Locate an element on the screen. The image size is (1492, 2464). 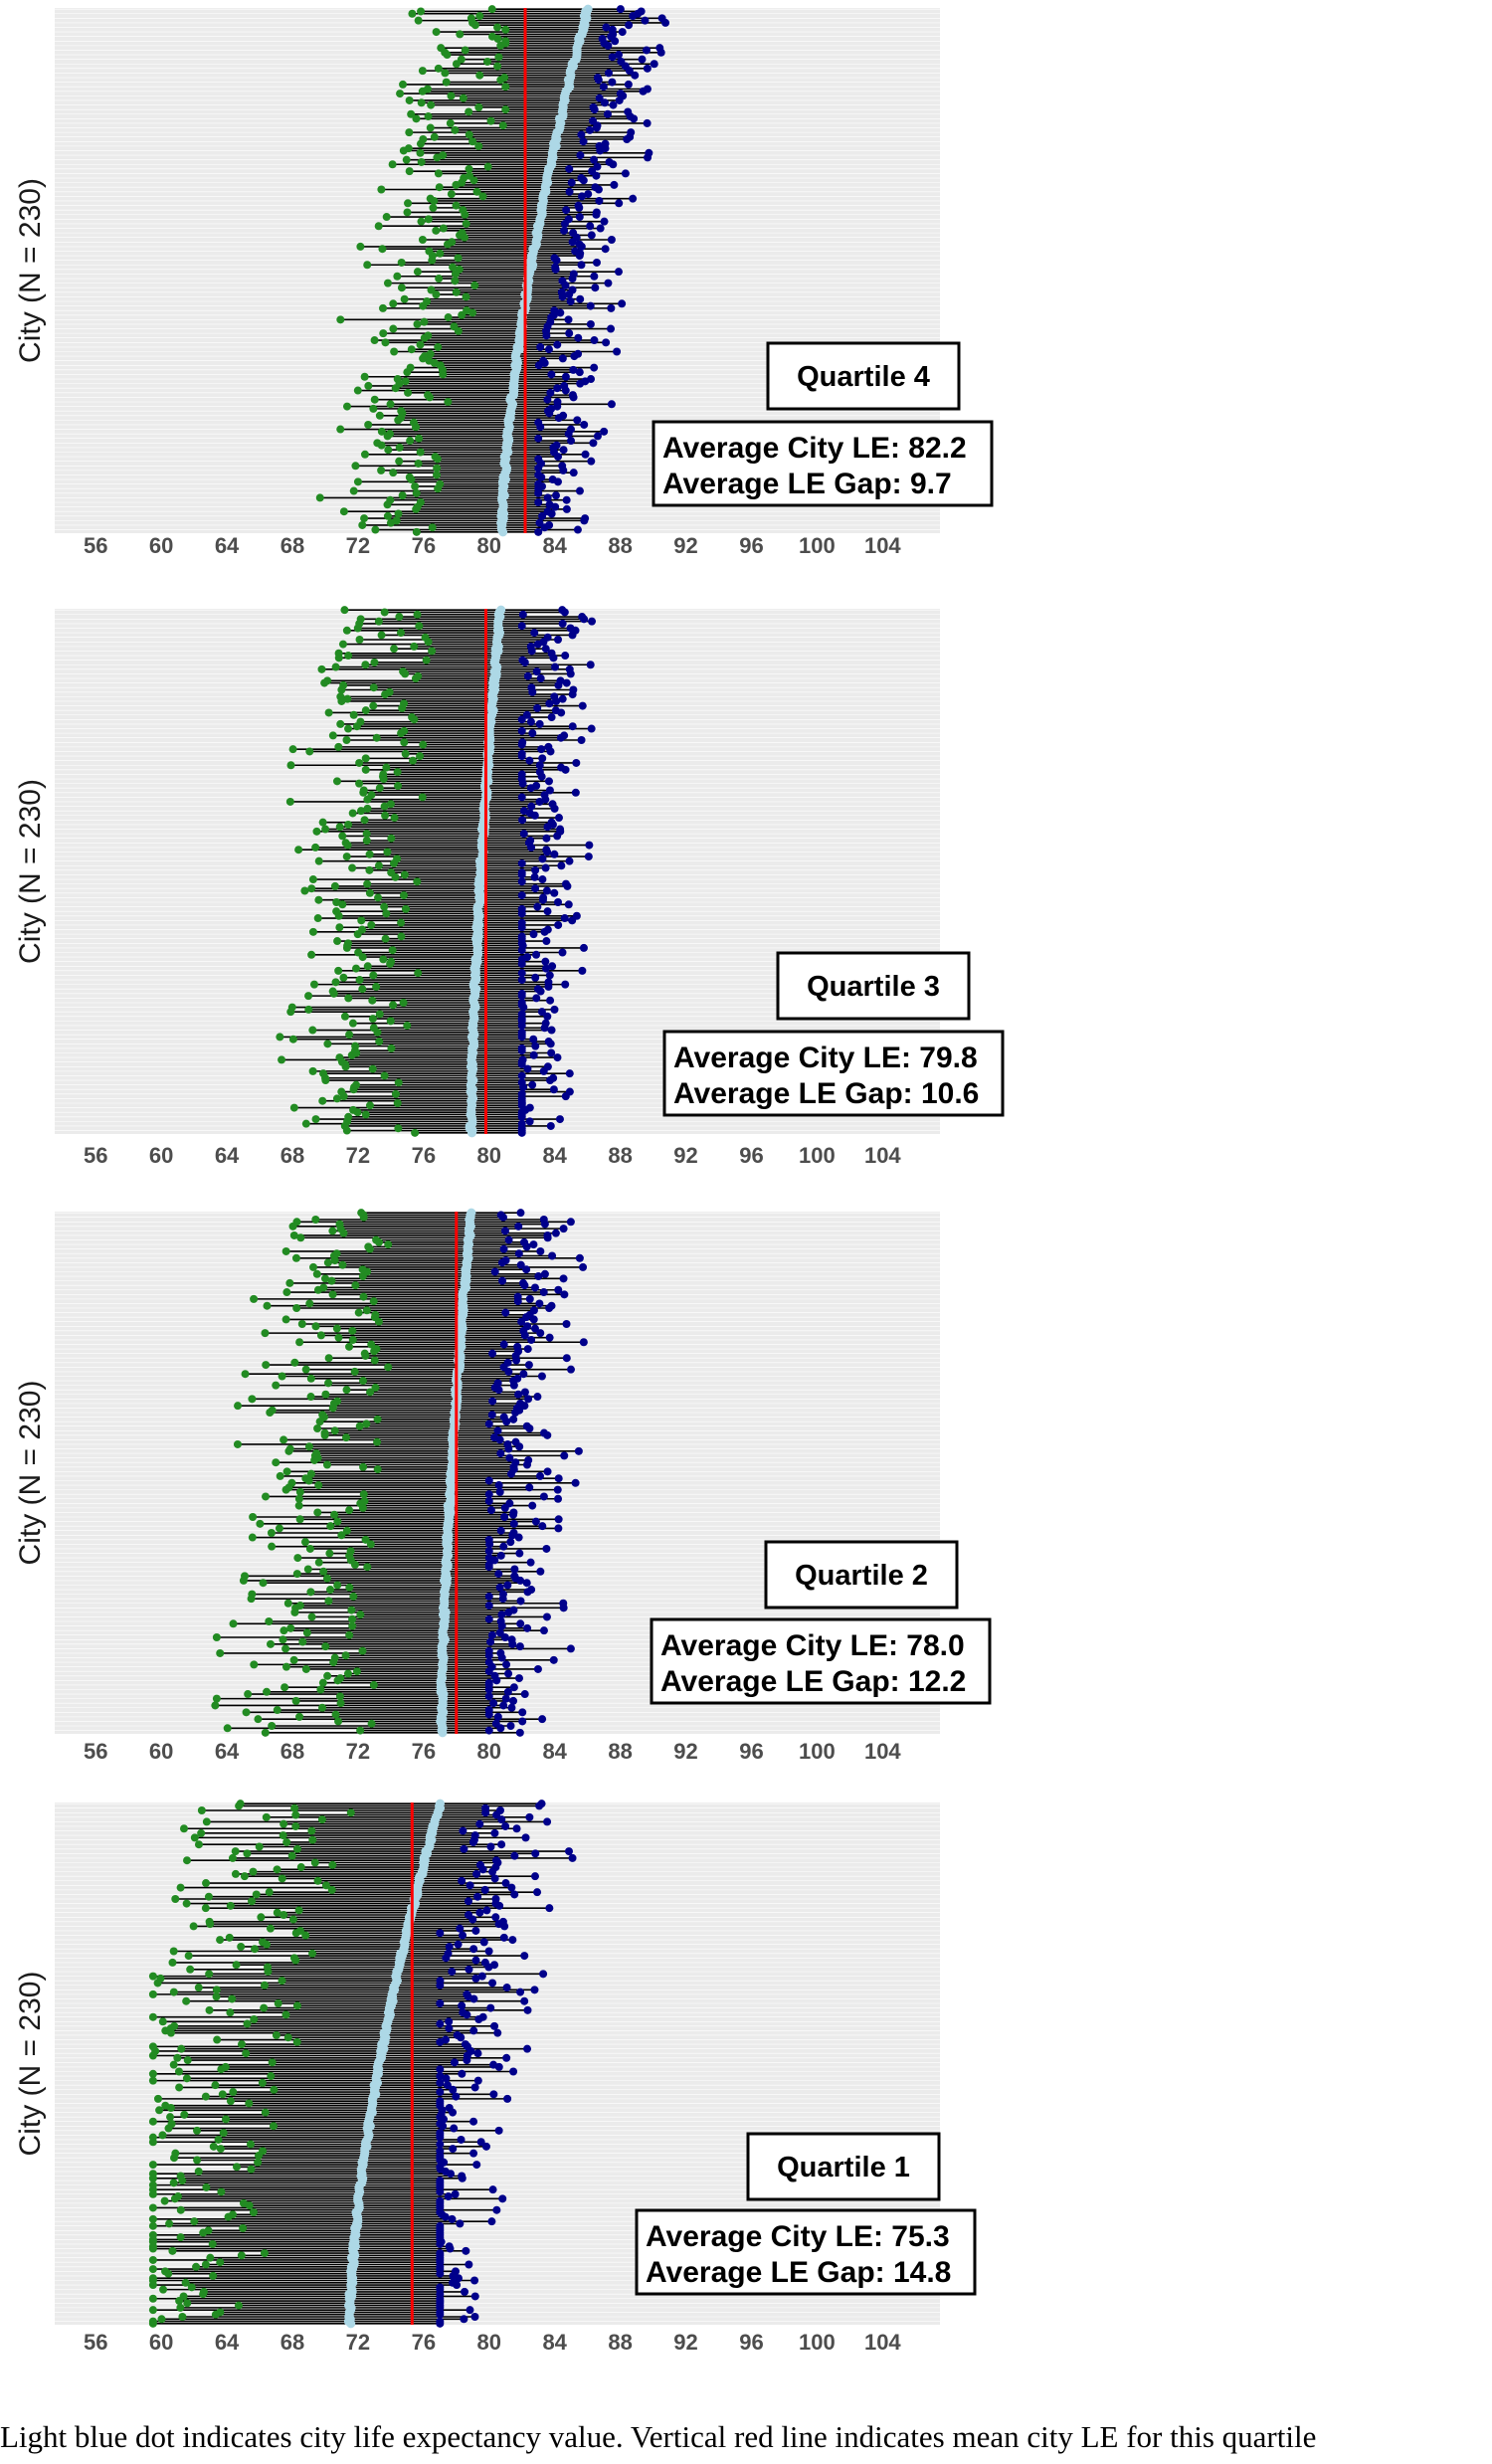
y-axis-title: City (N = 230) is located at coordinates (31, 871).